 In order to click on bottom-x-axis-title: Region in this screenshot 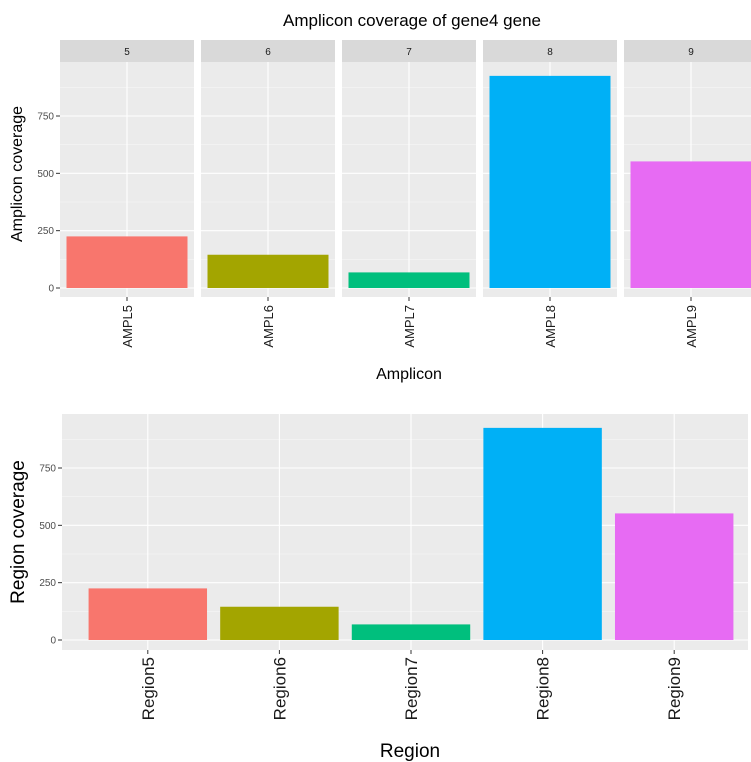, I will do `click(410, 751)`.